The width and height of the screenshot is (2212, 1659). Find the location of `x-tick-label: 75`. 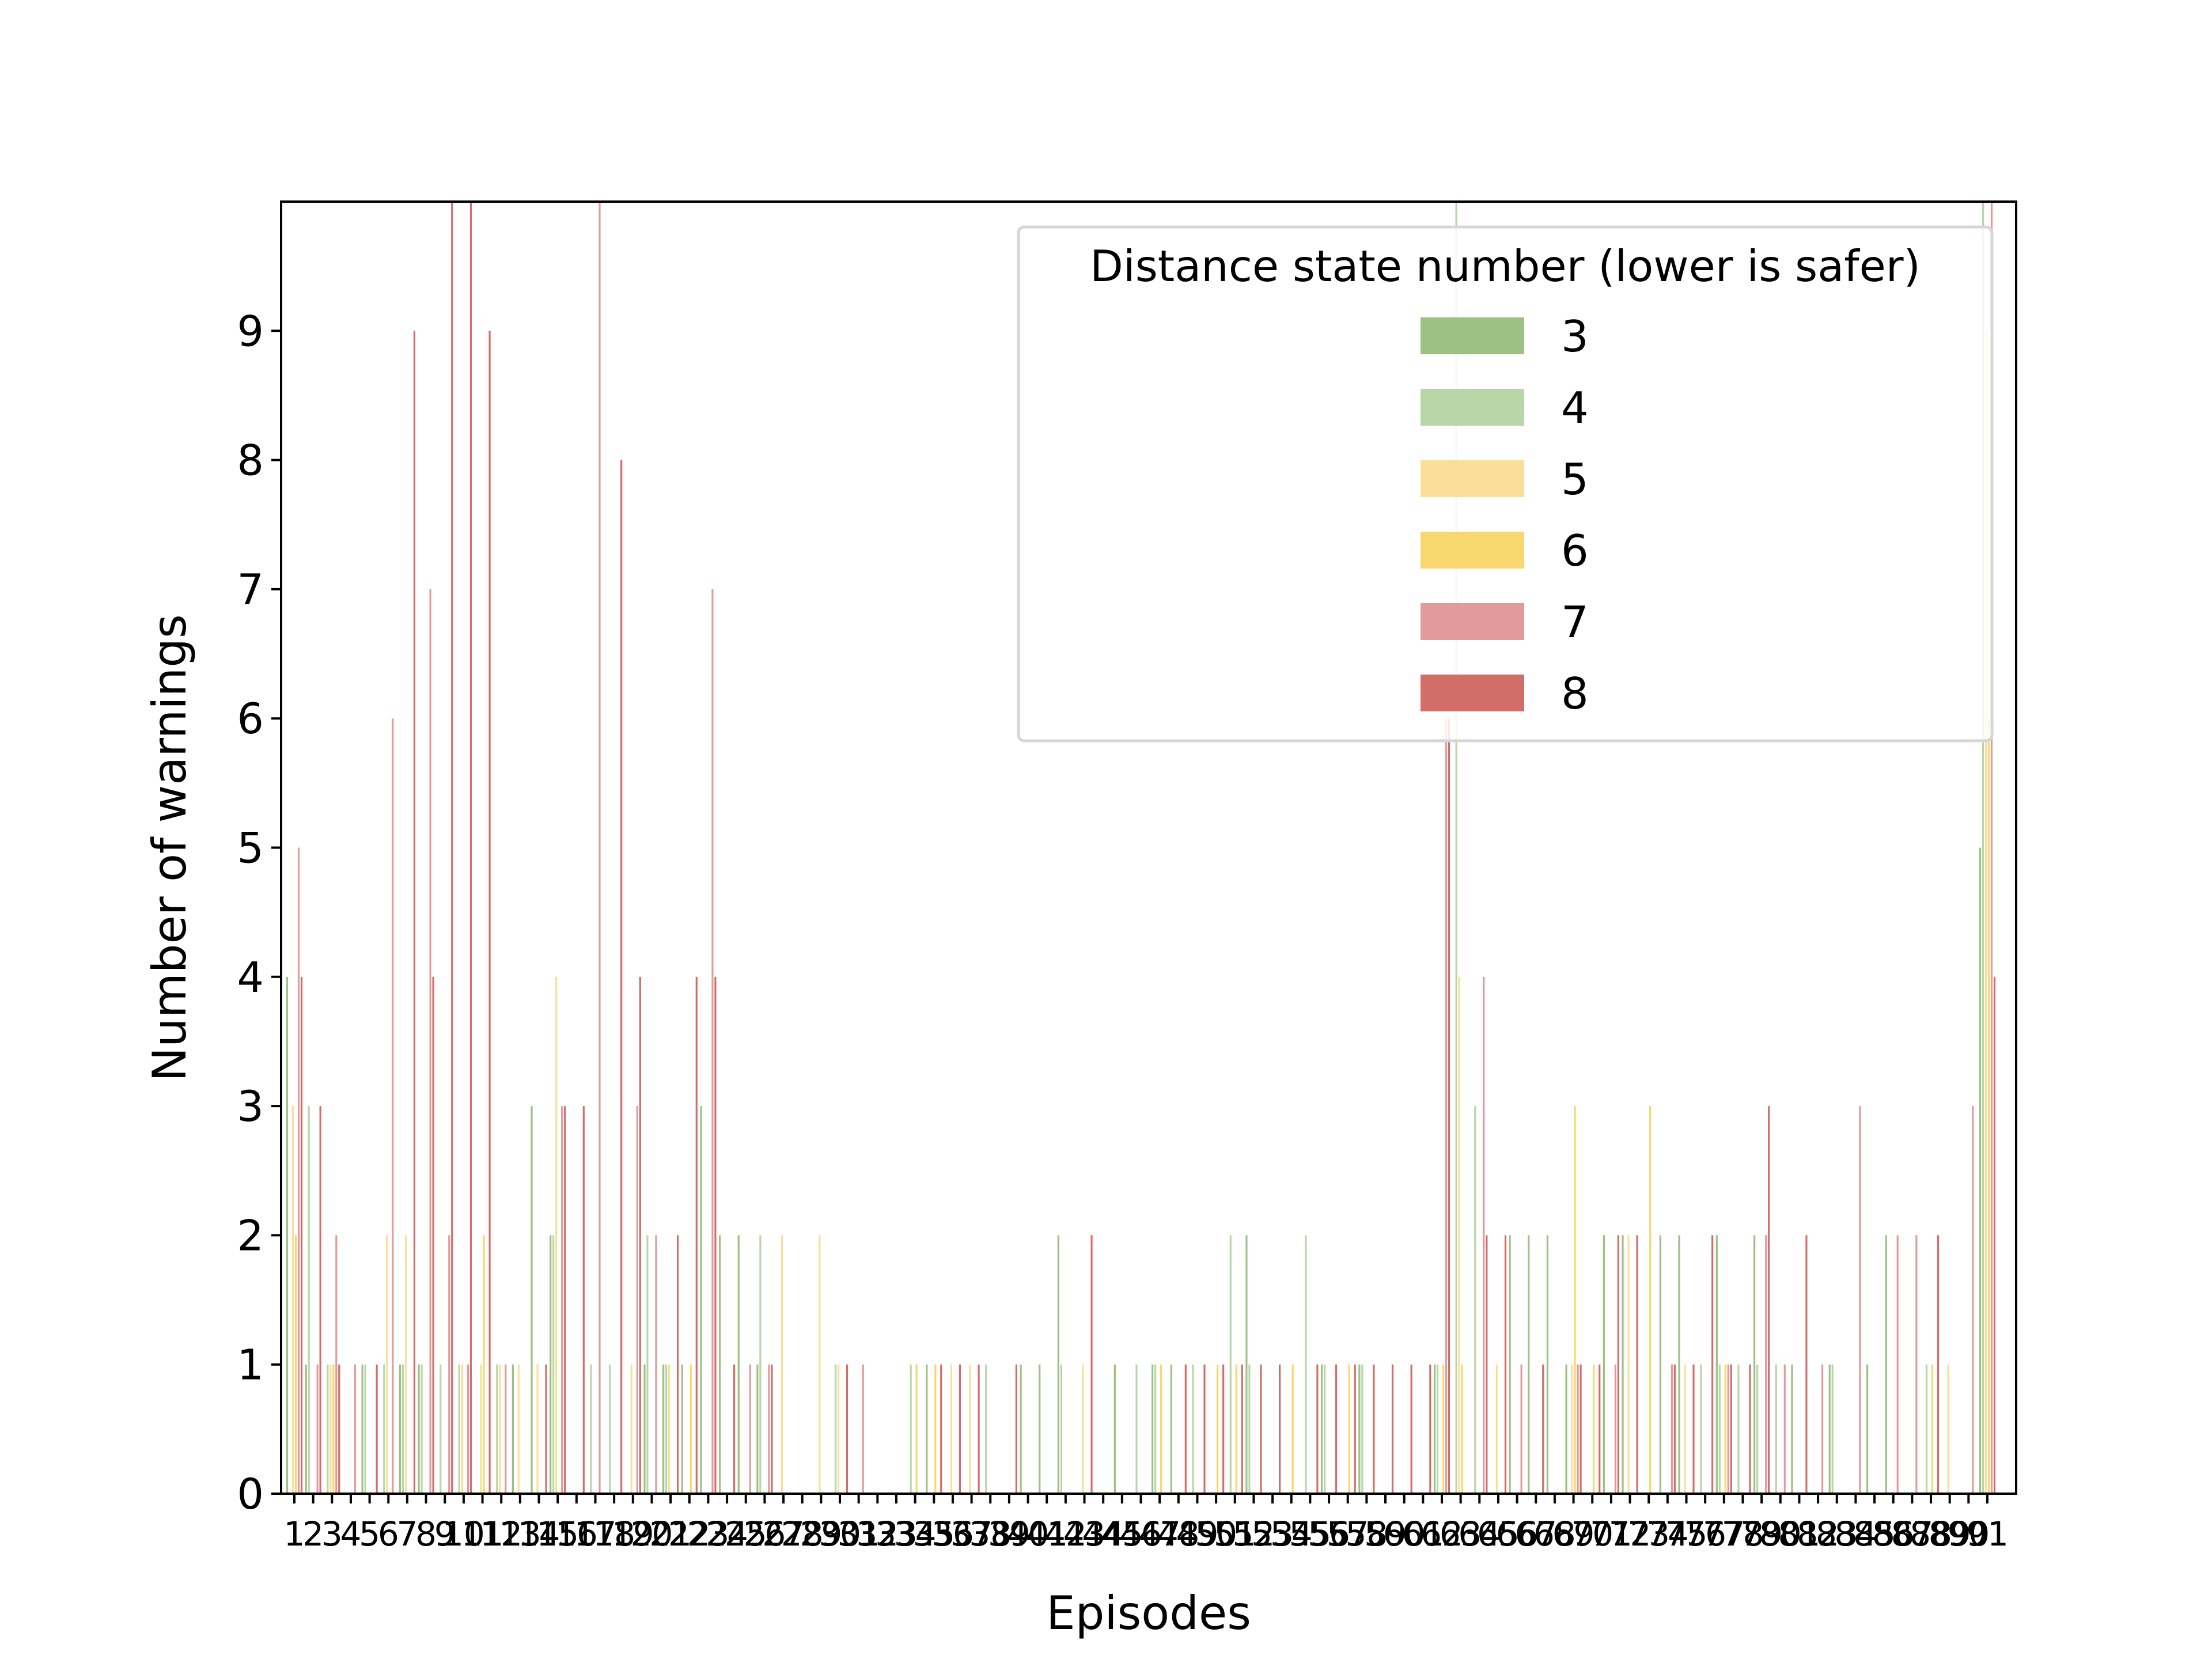

x-tick-label: 75 is located at coordinates (1686, 1534).